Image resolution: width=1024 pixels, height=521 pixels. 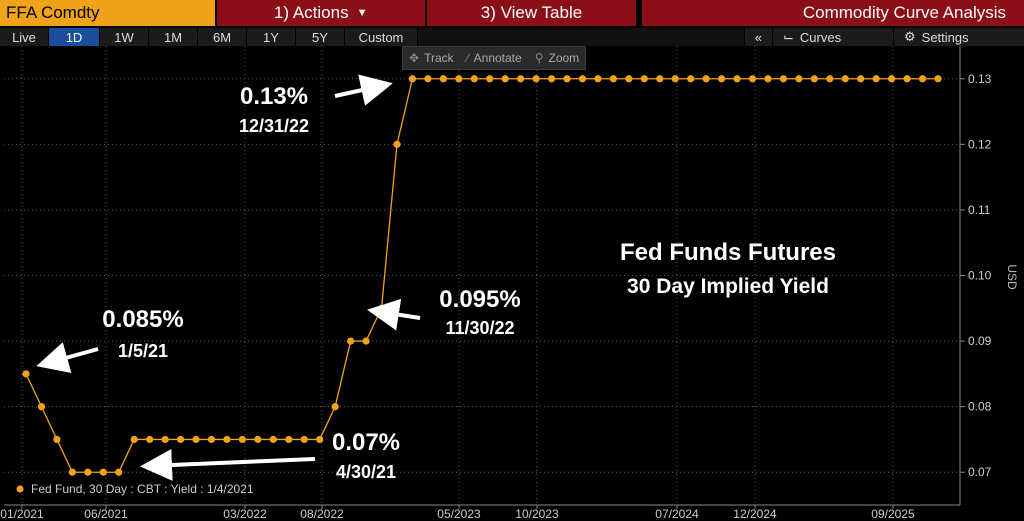 What do you see at coordinates (539, 58) in the screenshot?
I see `magnifier-icon: ⚲` at bounding box center [539, 58].